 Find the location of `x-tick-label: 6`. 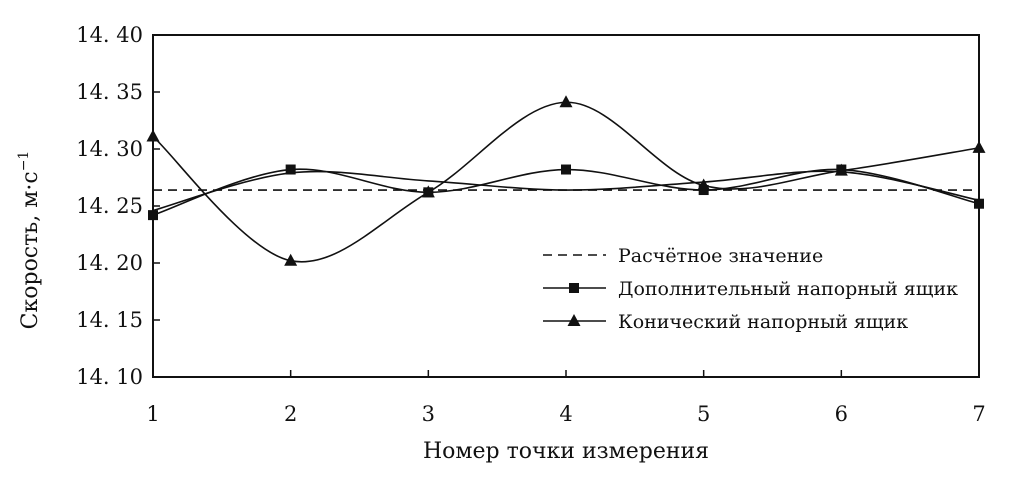

x-tick-label: 6 is located at coordinates (841, 414).